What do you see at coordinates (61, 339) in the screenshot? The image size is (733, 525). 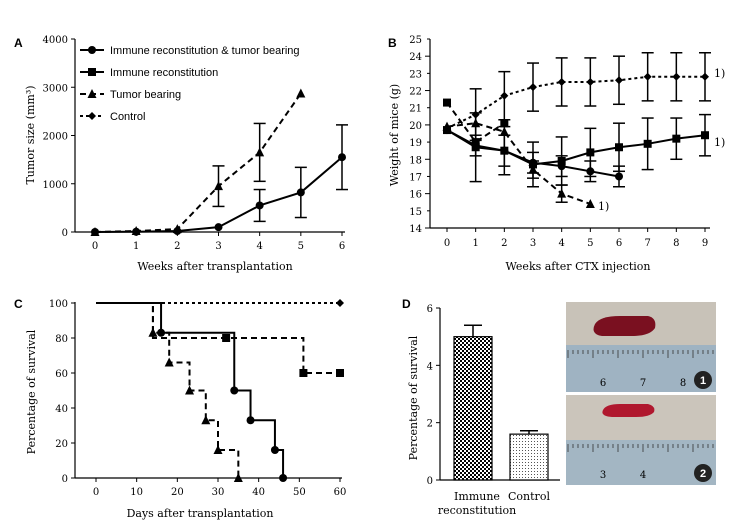 I see `y-tick-label: 80` at bounding box center [61, 339].